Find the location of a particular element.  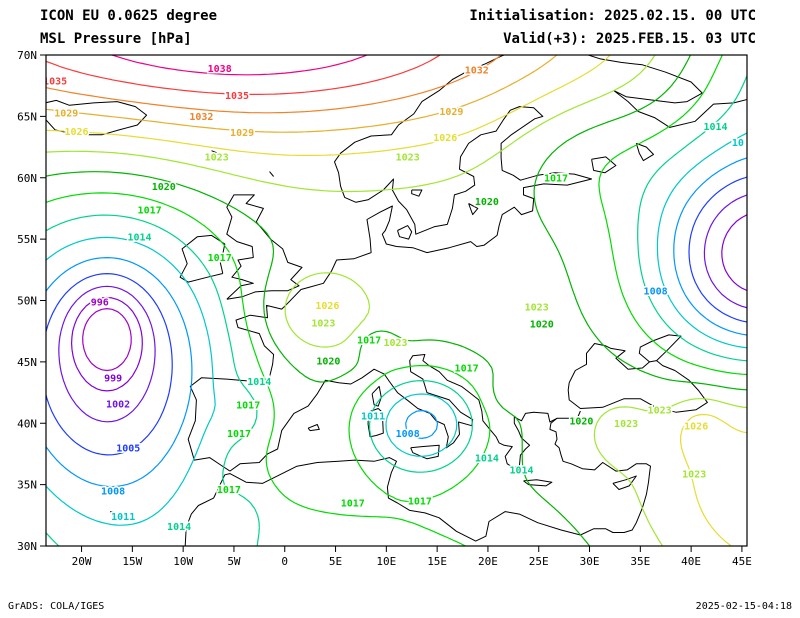

x-tick-label: 40E is located at coordinates (691, 561).